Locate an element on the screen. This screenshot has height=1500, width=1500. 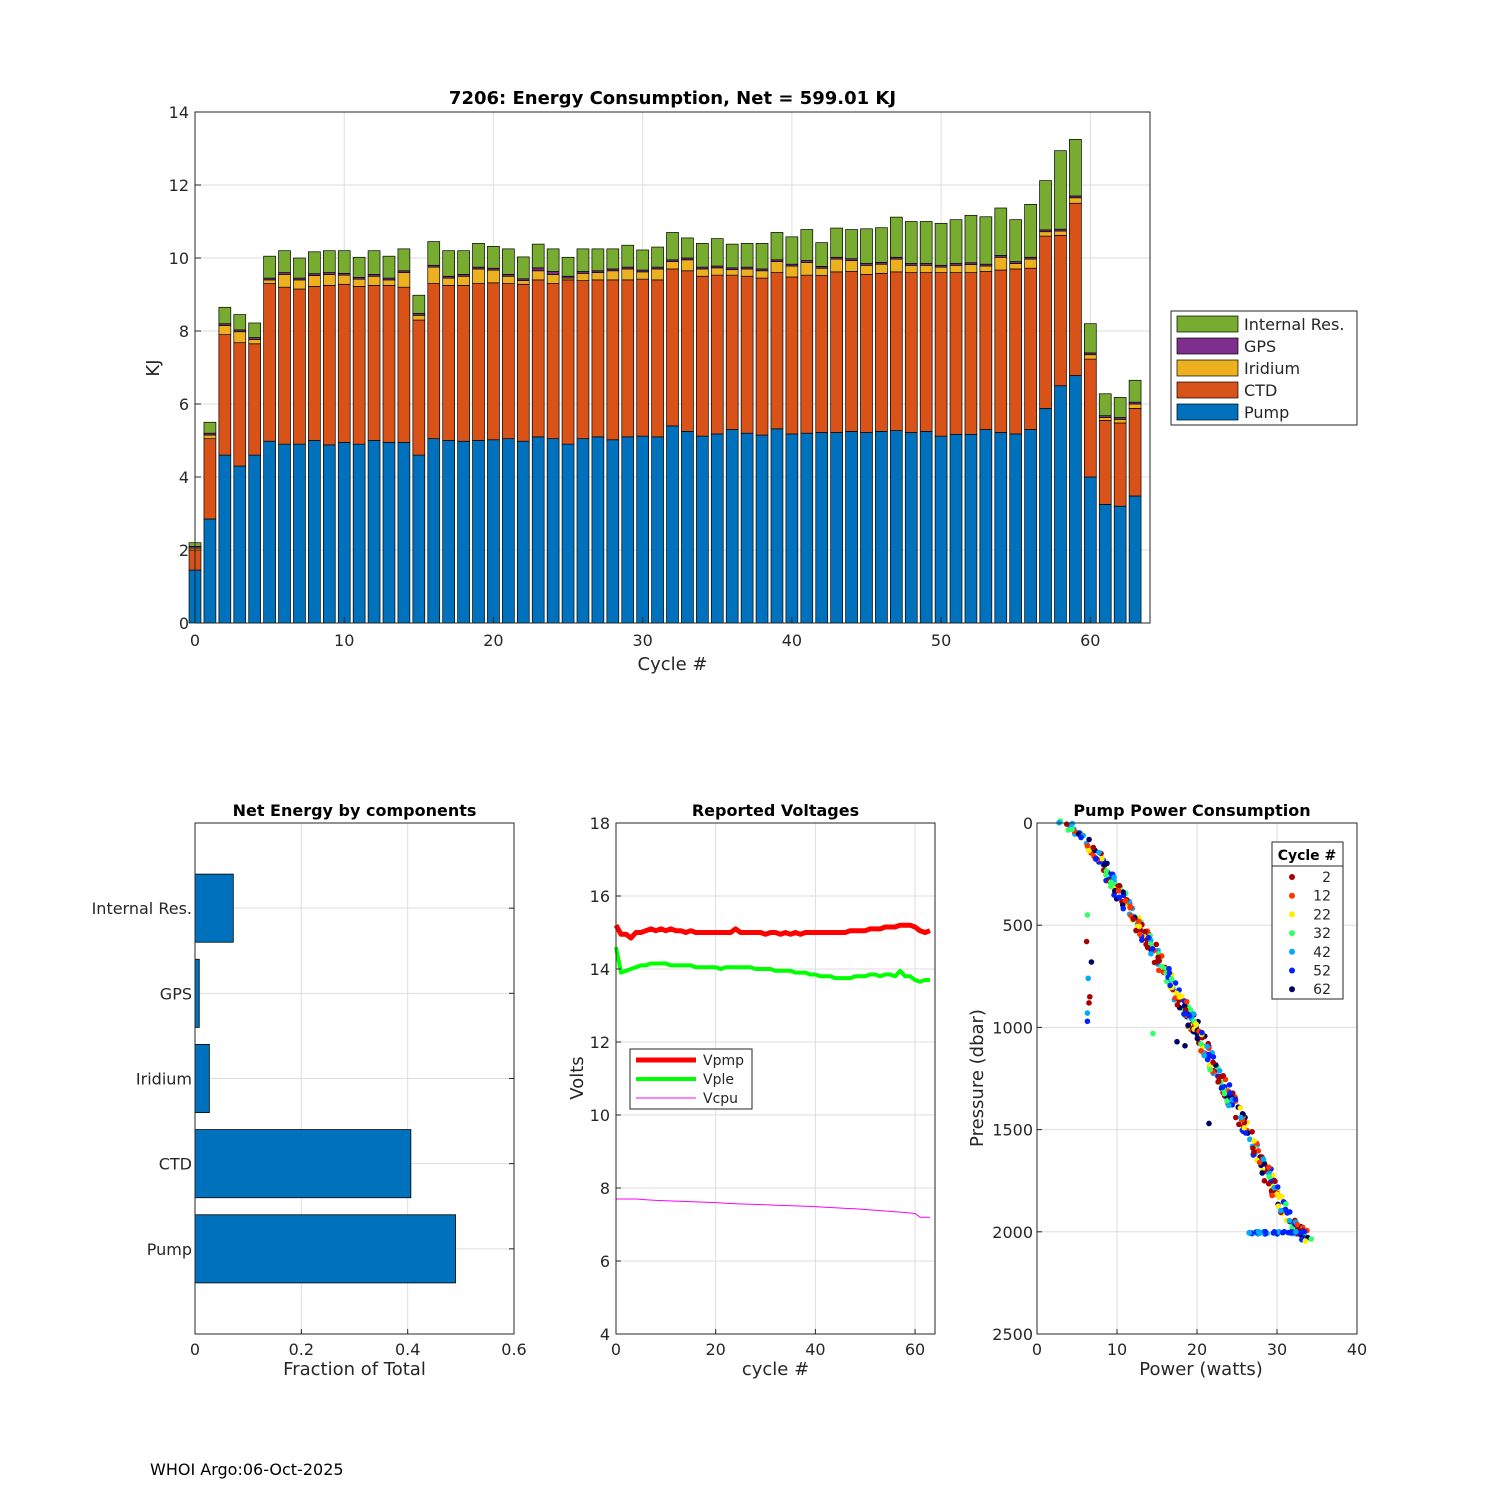
voltages-line-vpmp is located at coordinates (772, 931).